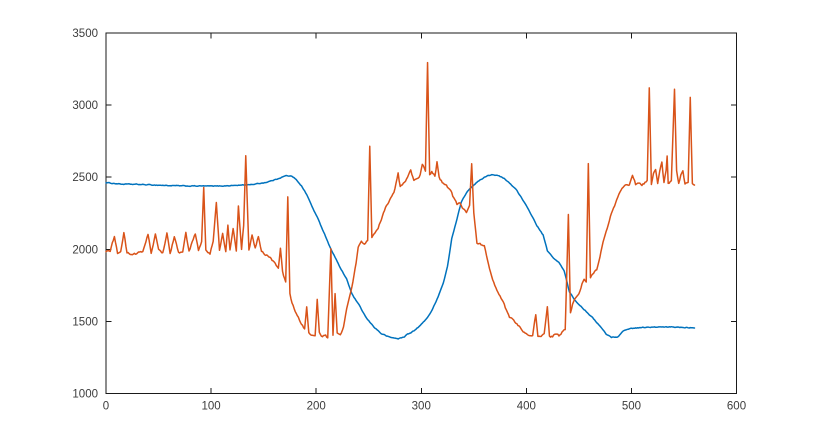 The width and height of the screenshot is (816, 445). I want to click on y-tick-label: 2500, so click(85, 178).